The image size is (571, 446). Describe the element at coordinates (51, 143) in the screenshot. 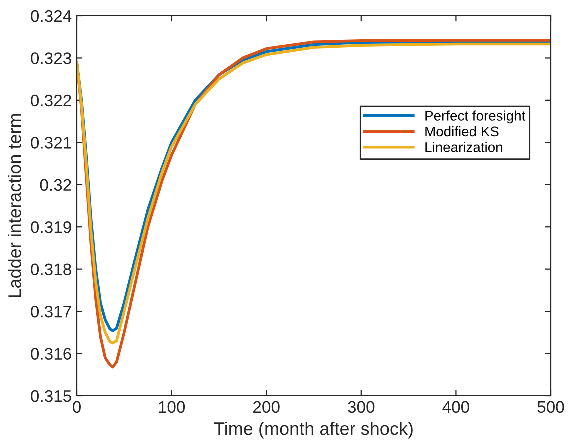

I see `y-tick-label: 0.321` at that location.